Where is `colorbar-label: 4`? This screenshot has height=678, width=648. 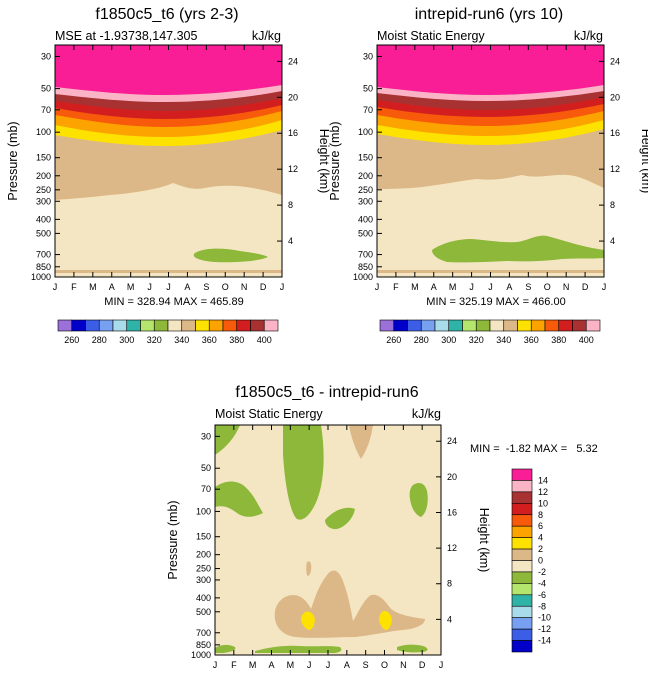
colorbar-label: 4 is located at coordinates (540, 538).